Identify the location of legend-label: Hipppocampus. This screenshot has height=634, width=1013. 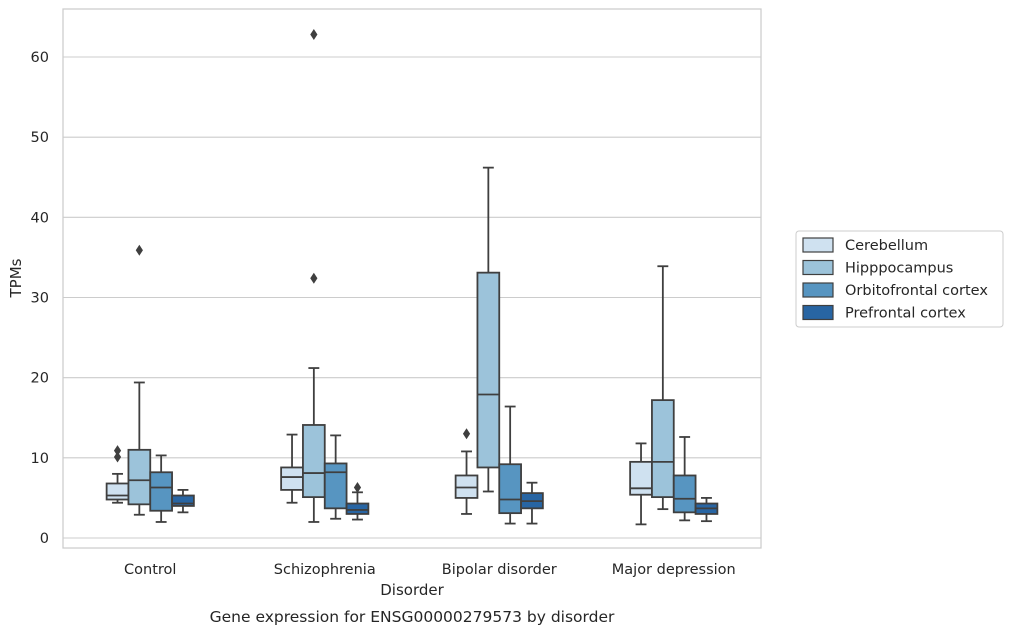
(899, 269).